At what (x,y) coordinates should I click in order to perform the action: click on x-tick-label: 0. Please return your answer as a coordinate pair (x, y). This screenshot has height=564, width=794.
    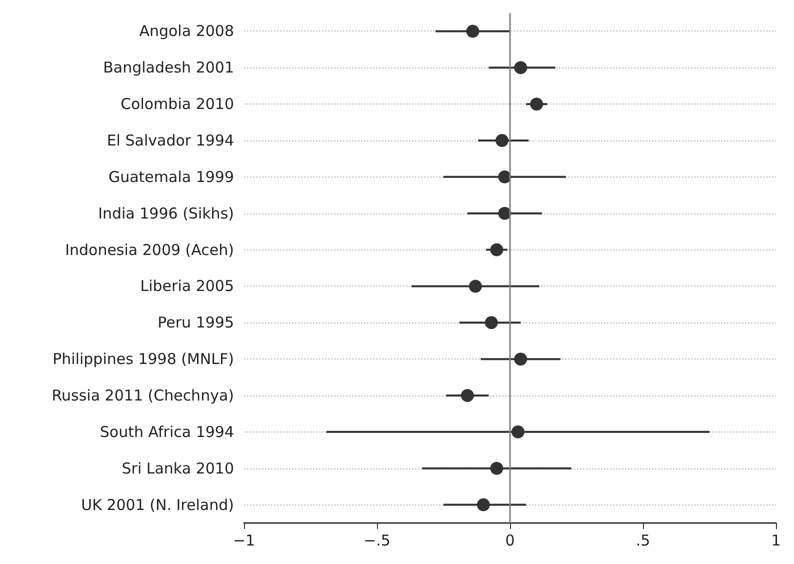
    Looking at the image, I should click on (510, 541).